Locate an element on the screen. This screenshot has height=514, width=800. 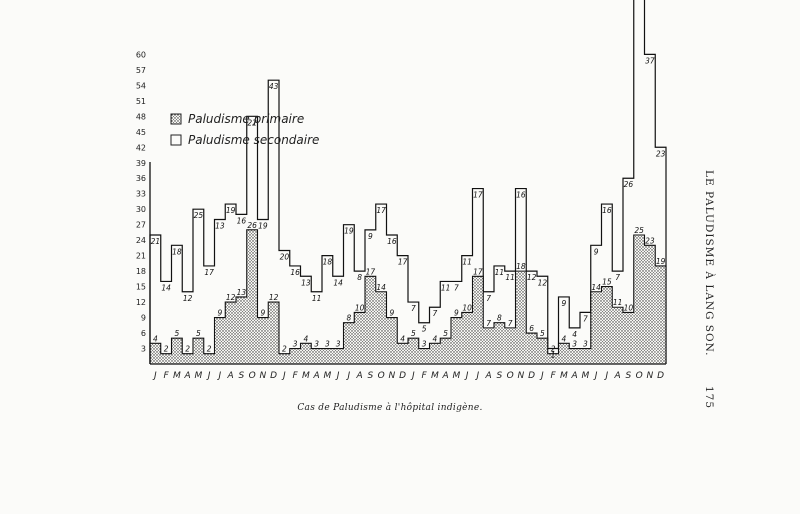
y-tick-label: 30 is located at coordinates (141, 209).